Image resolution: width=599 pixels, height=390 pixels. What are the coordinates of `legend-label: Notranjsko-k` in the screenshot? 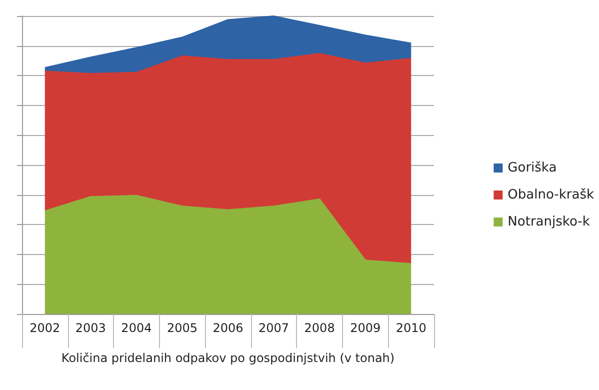 It's located at (549, 222).